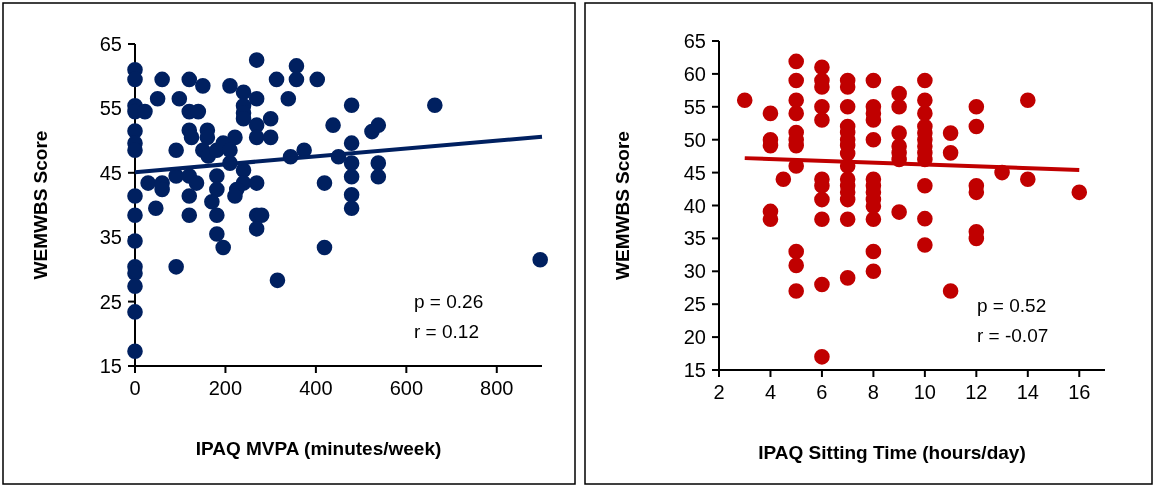 The width and height of the screenshot is (1155, 487). I want to click on y-tick-label: 50, so click(694, 139).